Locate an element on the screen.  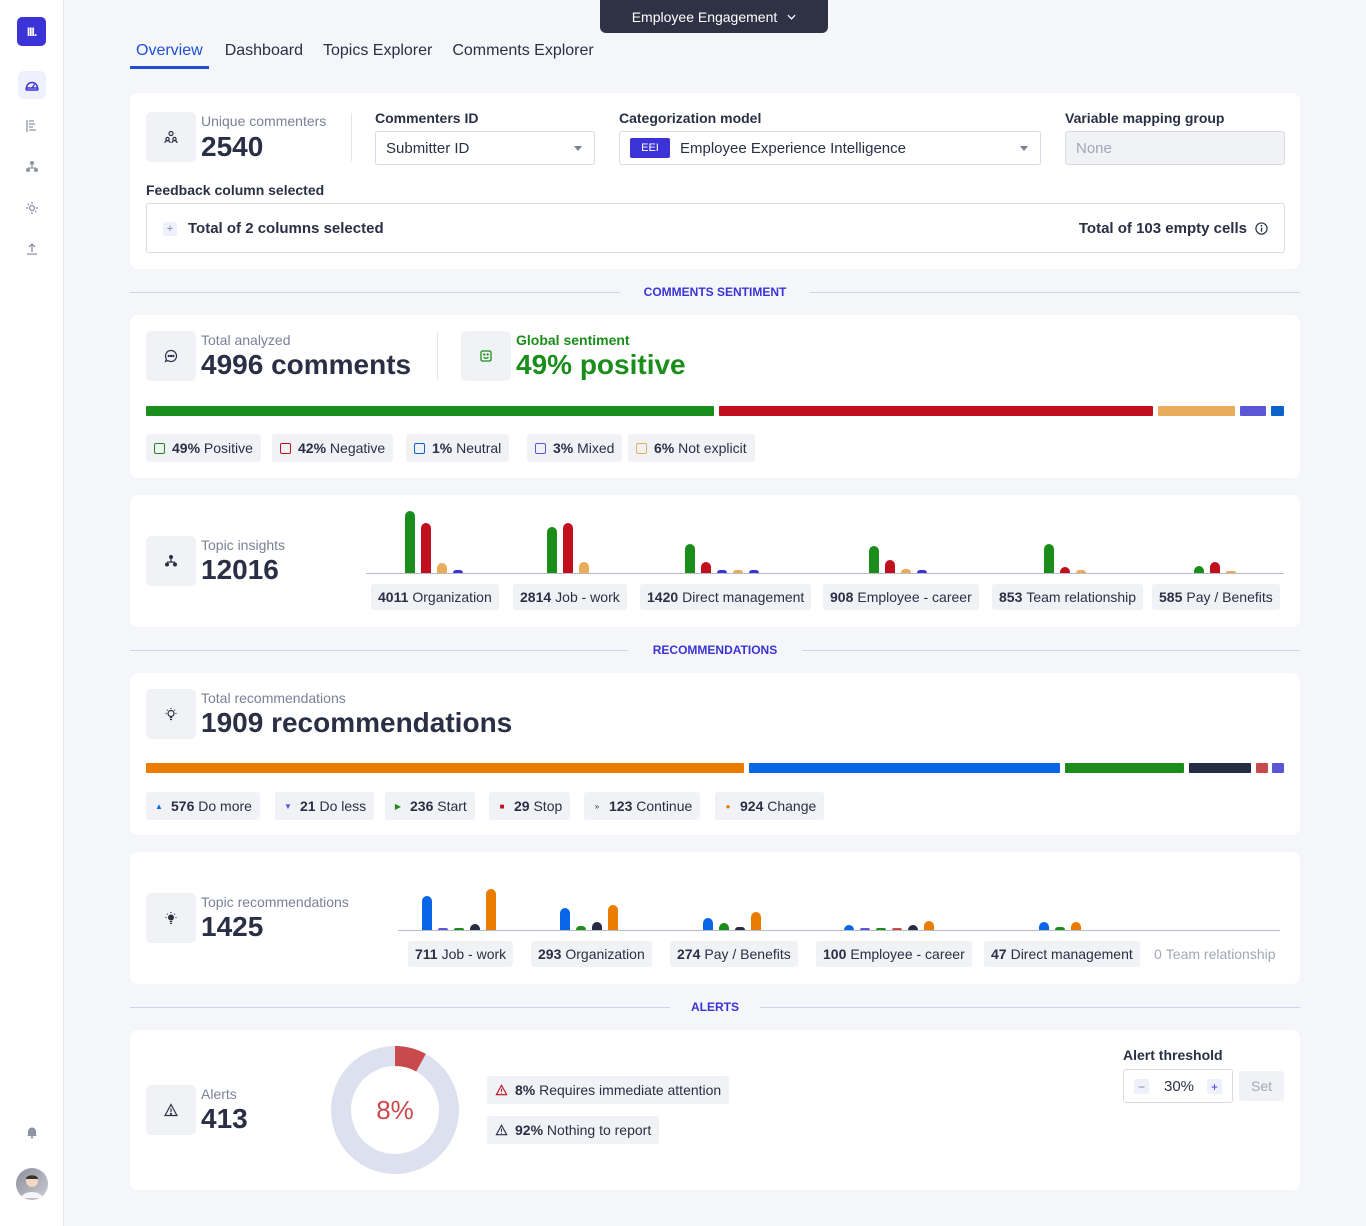
sentiment-pill-positive: 49% Positive is located at coordinates (203, 448).